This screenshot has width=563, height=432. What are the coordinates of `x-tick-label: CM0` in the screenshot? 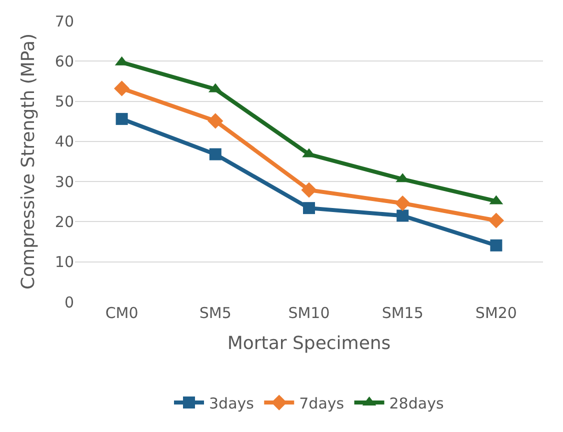 It's located at (121, 313).